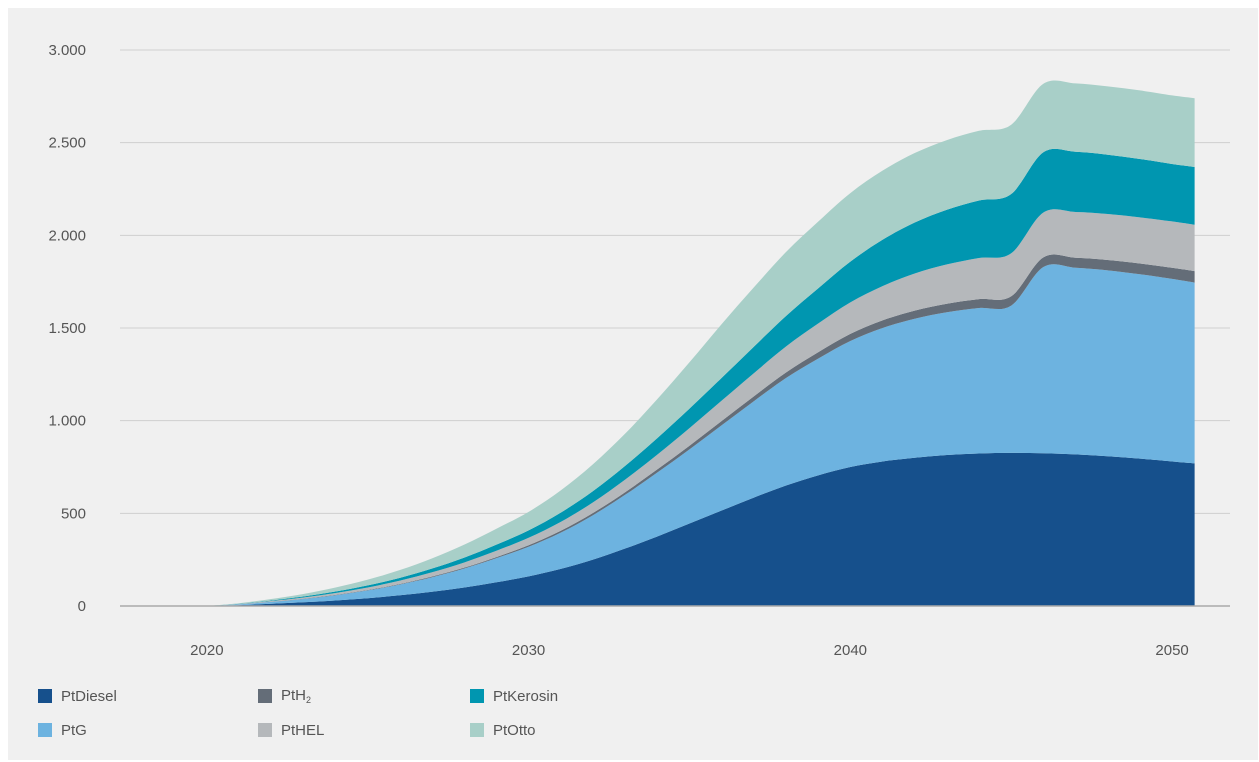 The width and height of the screenshot is (1259, 762). Describe the element at coordinates (296, 696) in the screenshot. I see `legend-label: PtH2` at that location.